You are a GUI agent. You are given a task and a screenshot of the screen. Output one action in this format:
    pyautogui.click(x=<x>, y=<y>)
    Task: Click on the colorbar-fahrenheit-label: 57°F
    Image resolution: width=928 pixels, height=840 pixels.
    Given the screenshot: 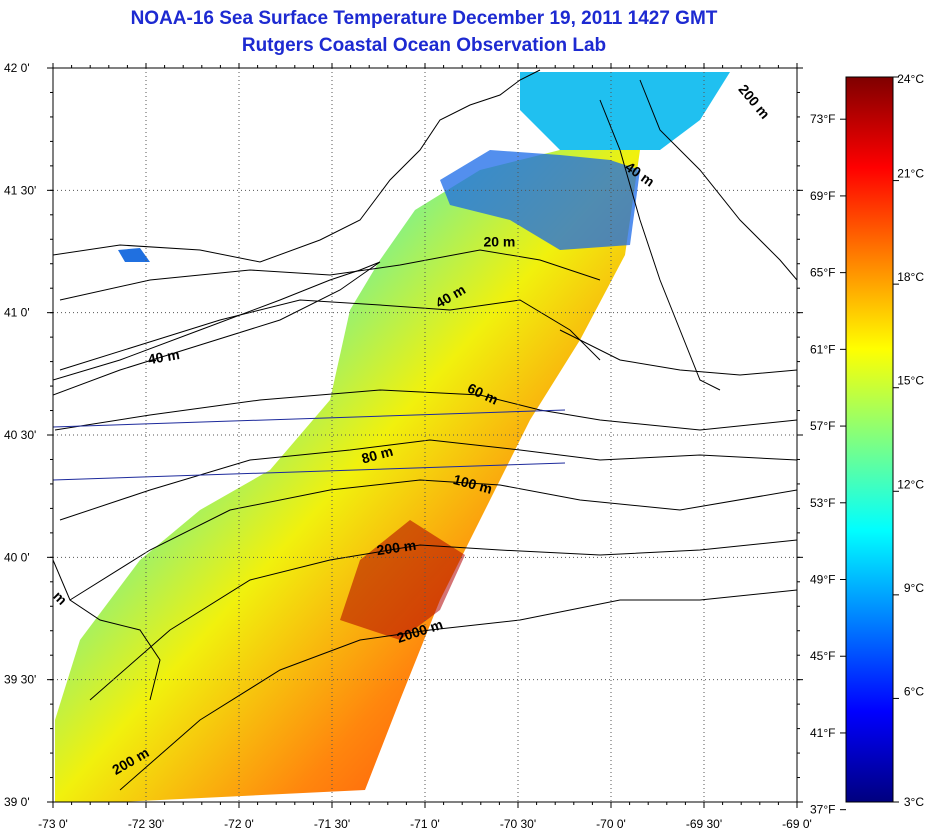 What is the action you would take?
    pyautogui.click(x=822, y=426)
    